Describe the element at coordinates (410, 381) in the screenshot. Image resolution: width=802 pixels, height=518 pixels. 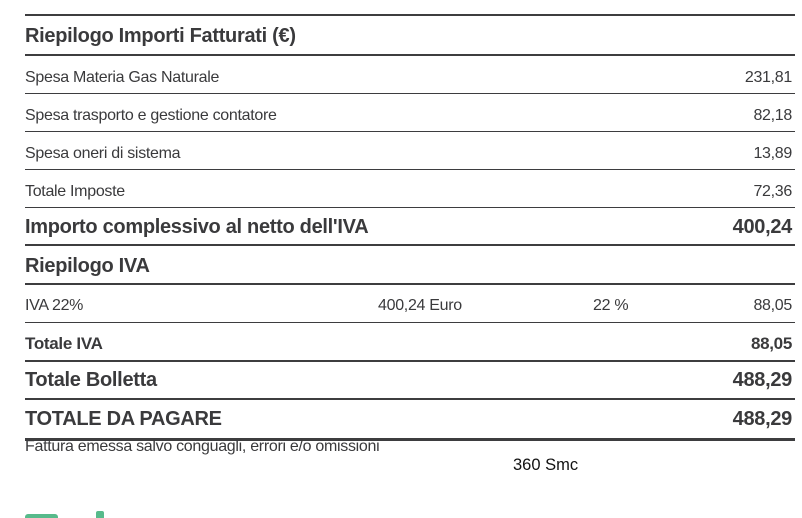
I see `table-row-totale-bolletta: Totale Bolletta 488,29` at that location.